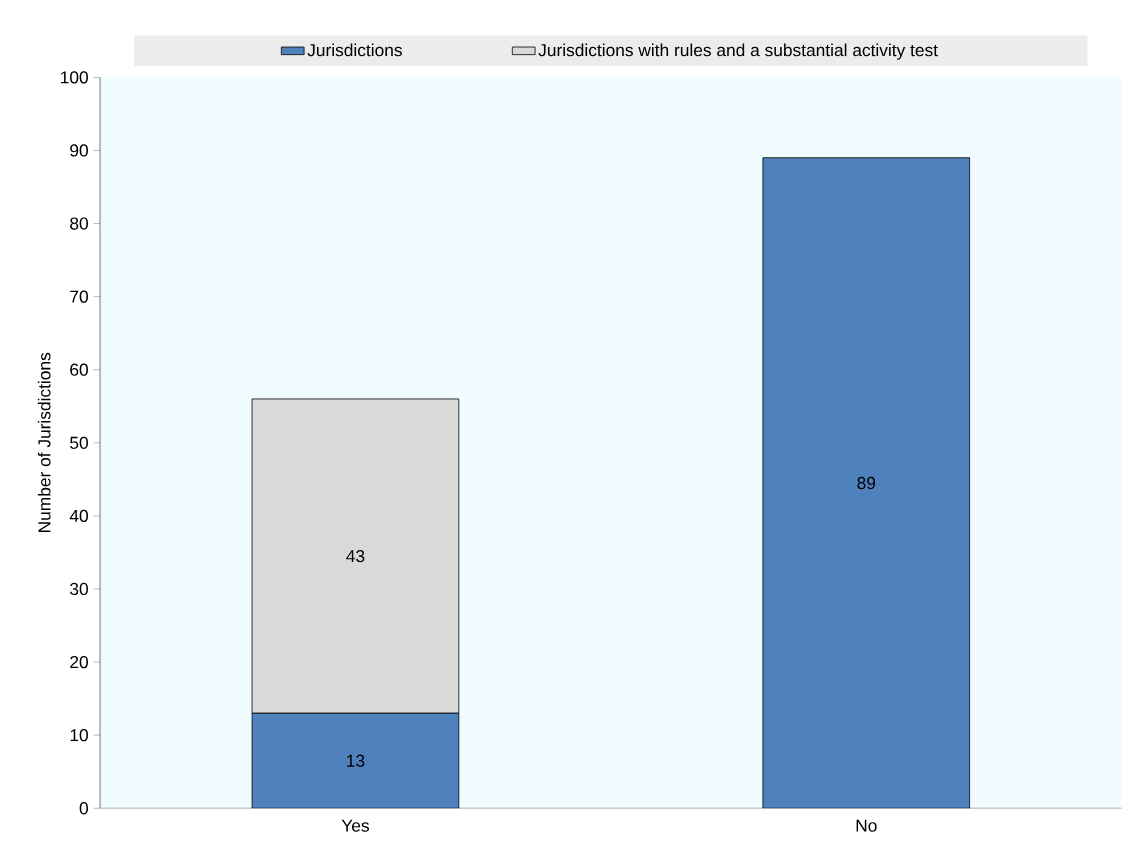 The image size is (1123, 843). What do you see at coordinates (79, 589) in the screenshot?
I see `y-tick-label: 30` at bounding box center [79, 589].